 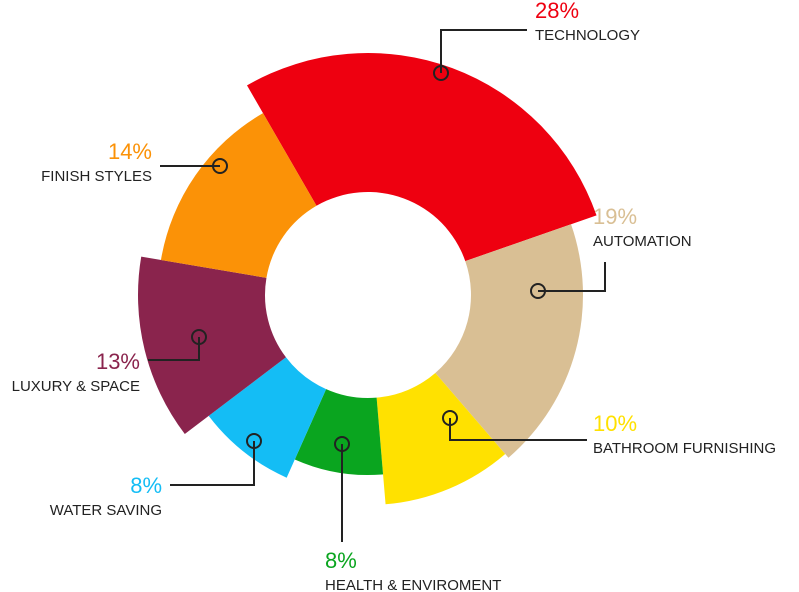 I want to click on percent-label: 13%, so click(x=118, y=361).